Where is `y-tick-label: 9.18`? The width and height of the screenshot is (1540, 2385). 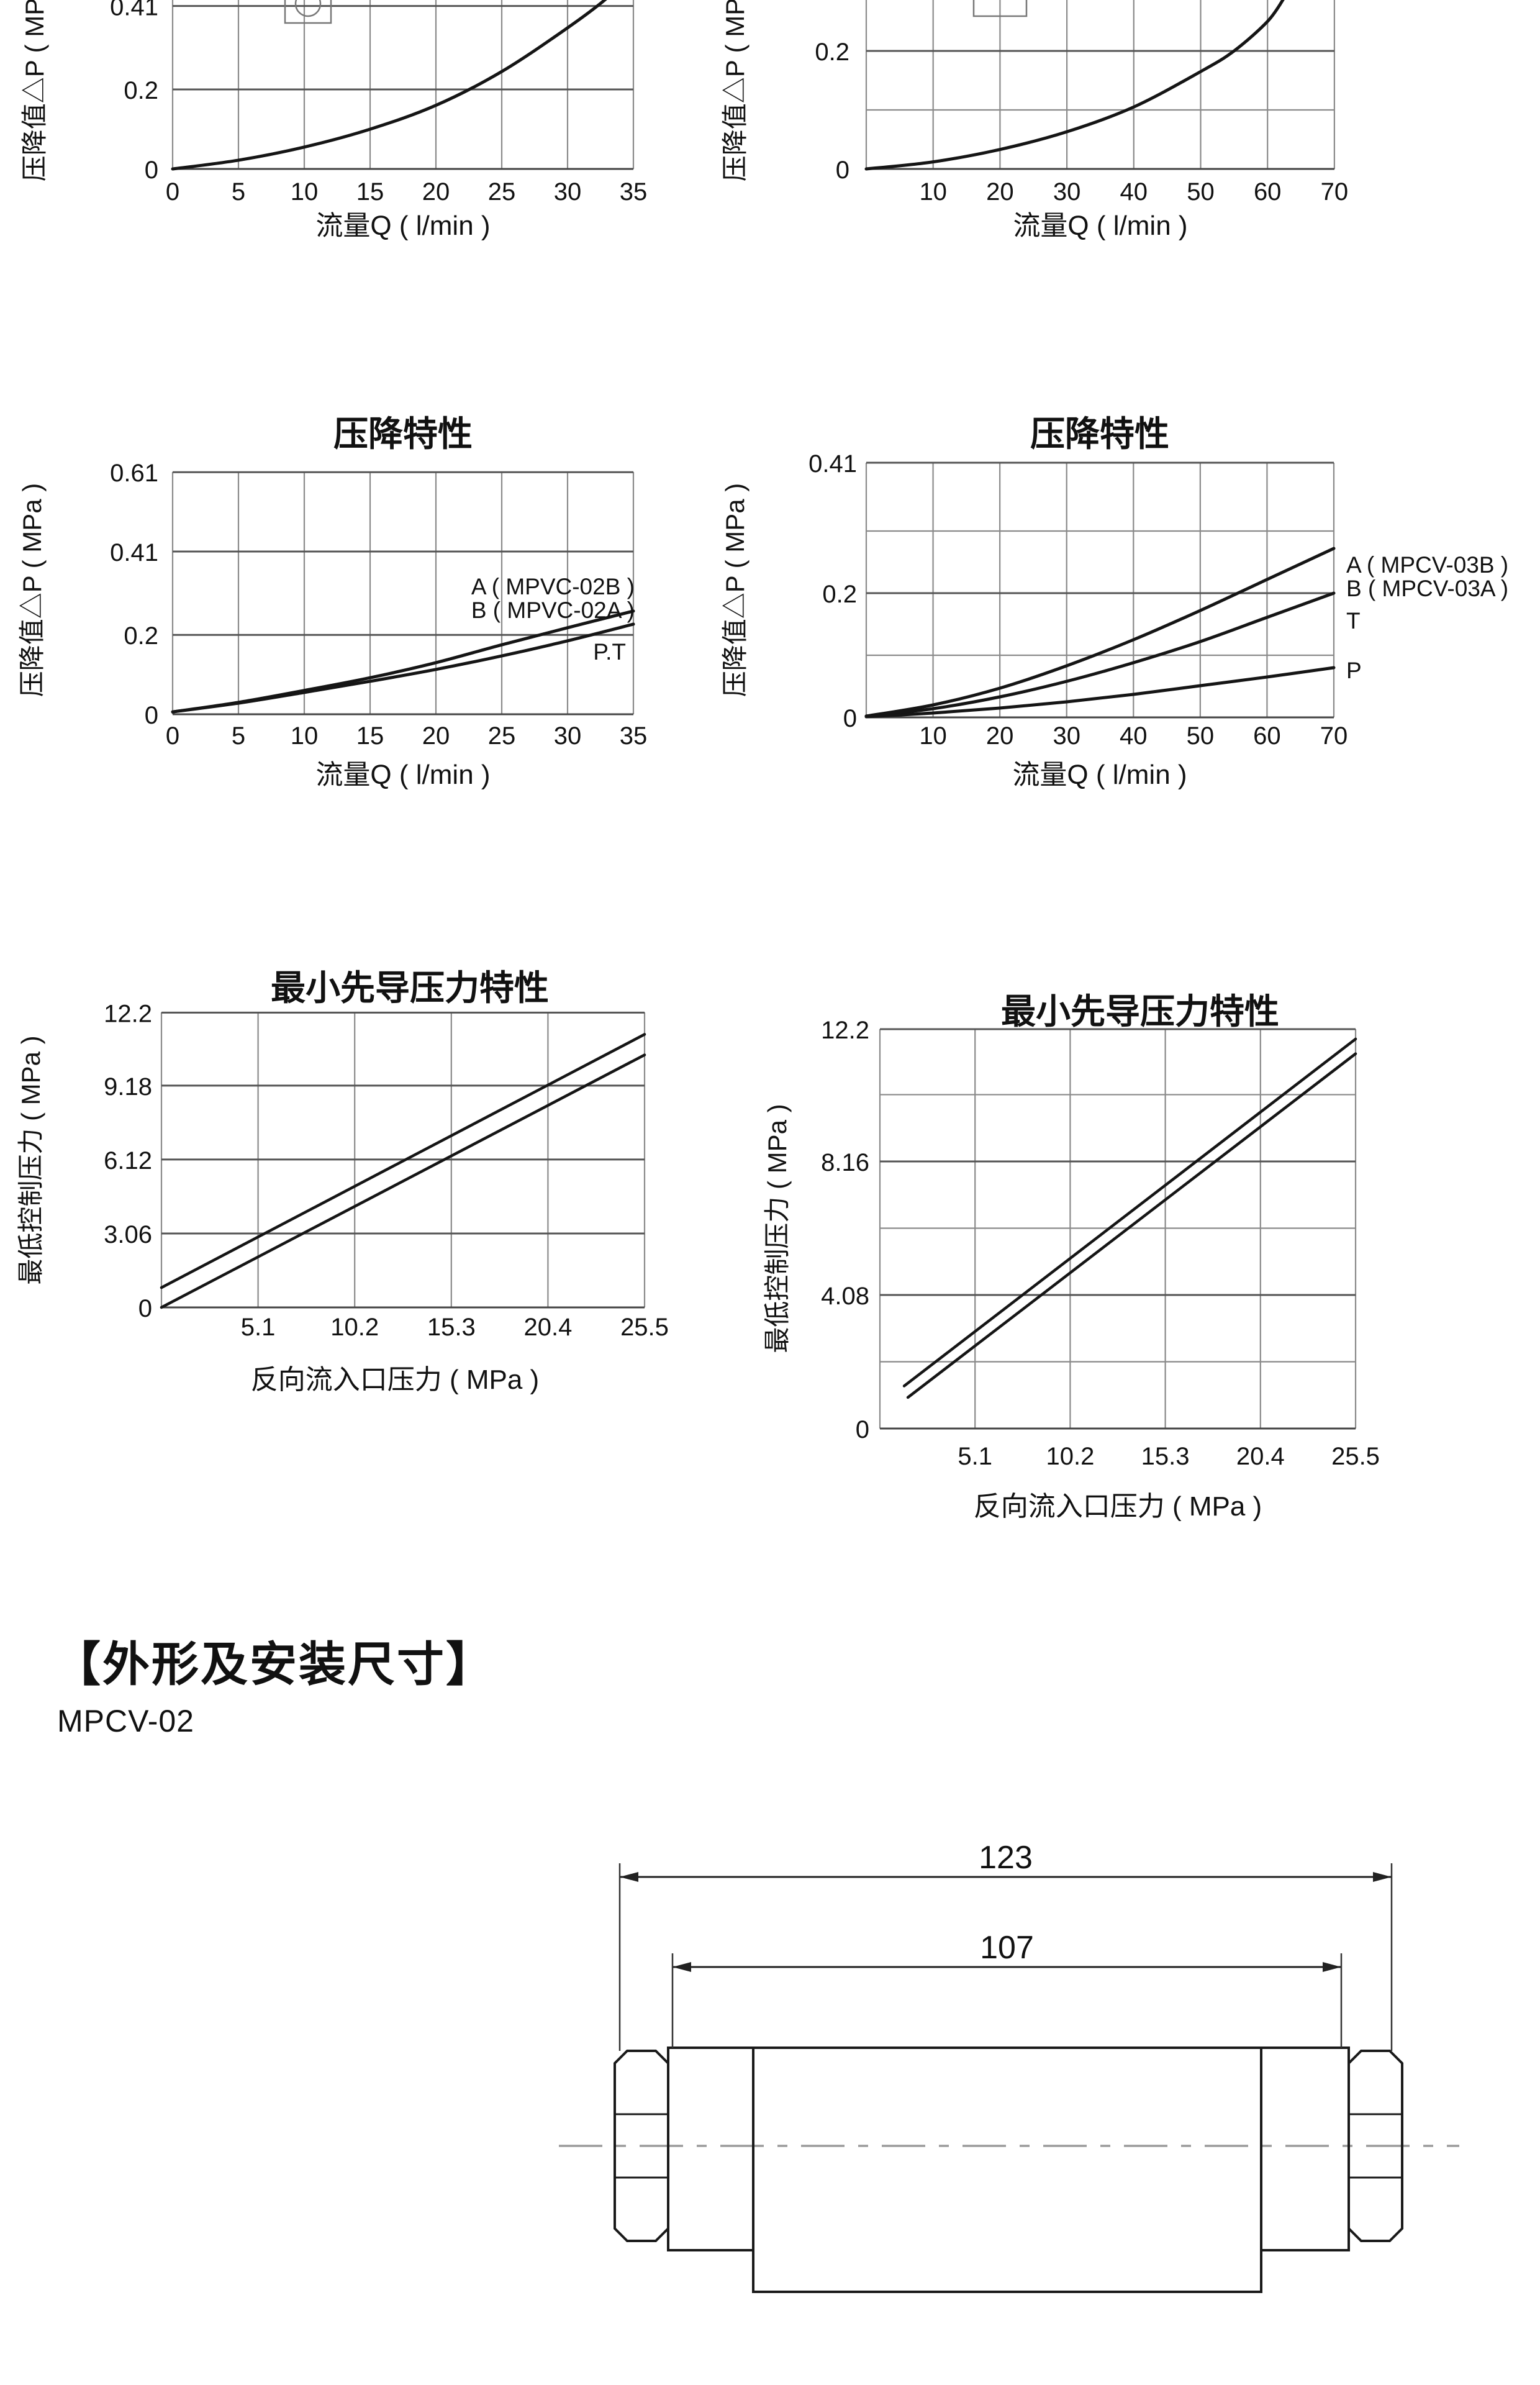 y-tick-label: 9.18 is located at coordinates (128, 1087).